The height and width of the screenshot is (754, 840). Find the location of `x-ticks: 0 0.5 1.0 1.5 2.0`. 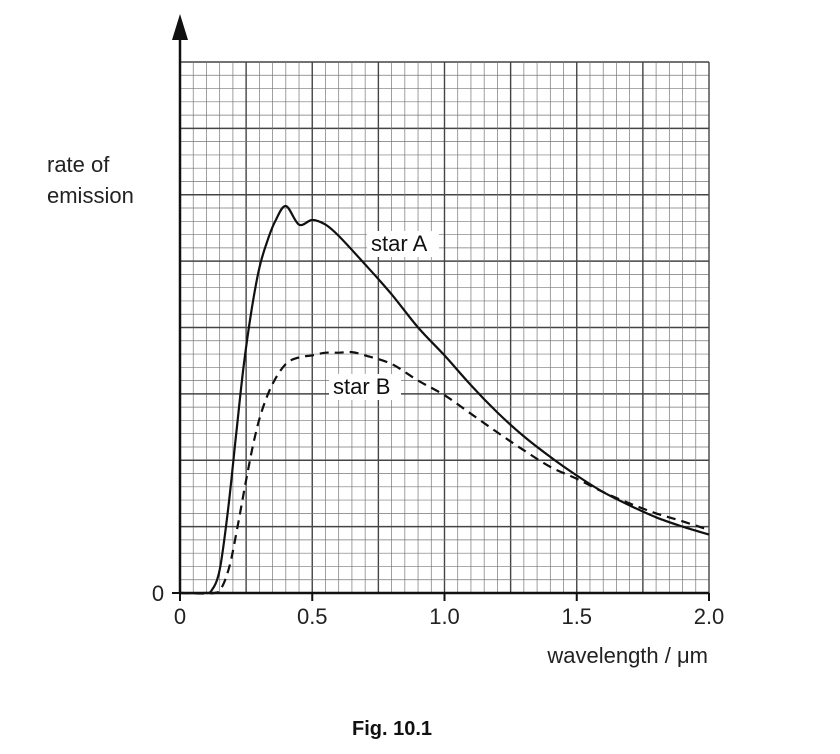

x-ticks: 0 0.5 1.0 1.5 2.0 is located at coordinates (449, 611).